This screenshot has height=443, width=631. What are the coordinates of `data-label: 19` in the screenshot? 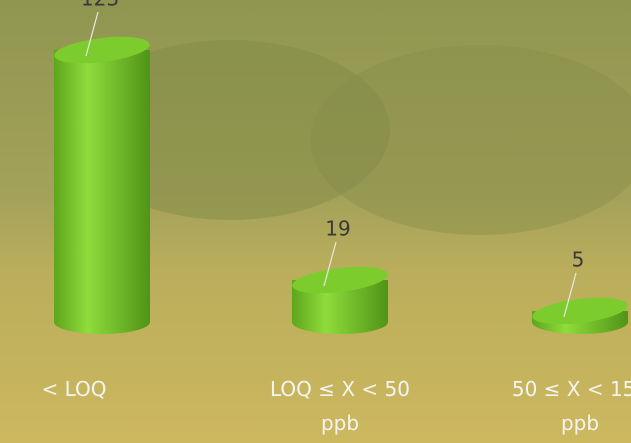 It's located at (337, 228).